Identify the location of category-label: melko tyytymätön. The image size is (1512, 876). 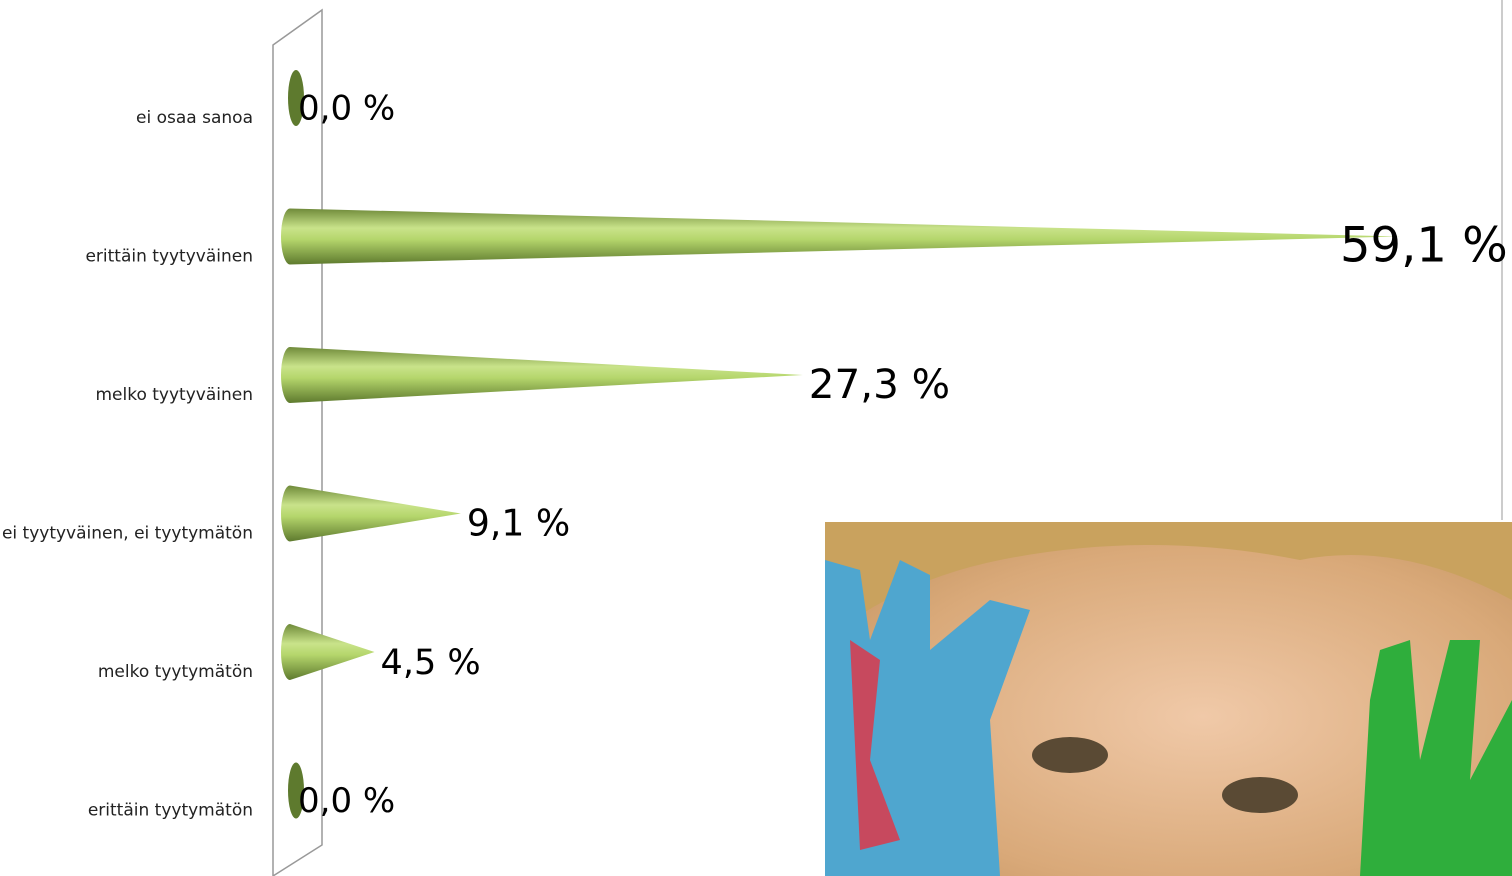
(175, 672).